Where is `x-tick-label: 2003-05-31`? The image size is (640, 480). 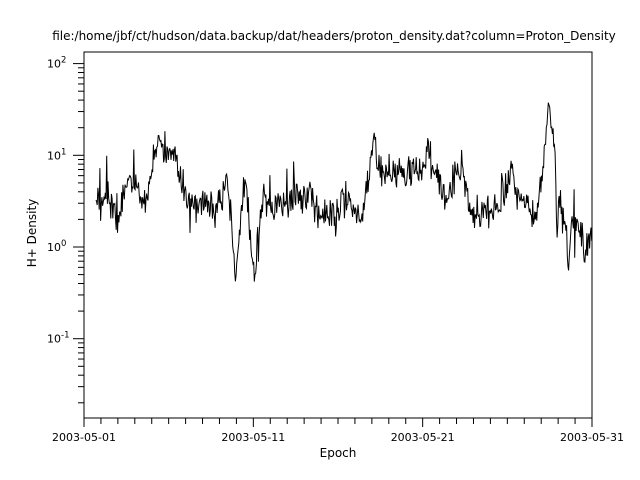 x-tick-label: 2003-05-31 is located at coordinates (592, 437).